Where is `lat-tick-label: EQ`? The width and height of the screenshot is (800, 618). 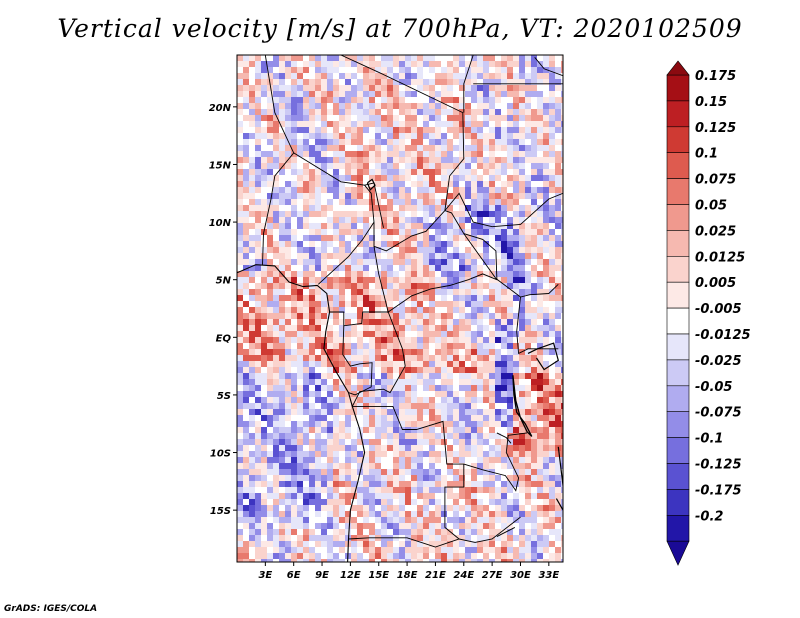 lat-tick-label: EQ is located at coordinates (224, 338).